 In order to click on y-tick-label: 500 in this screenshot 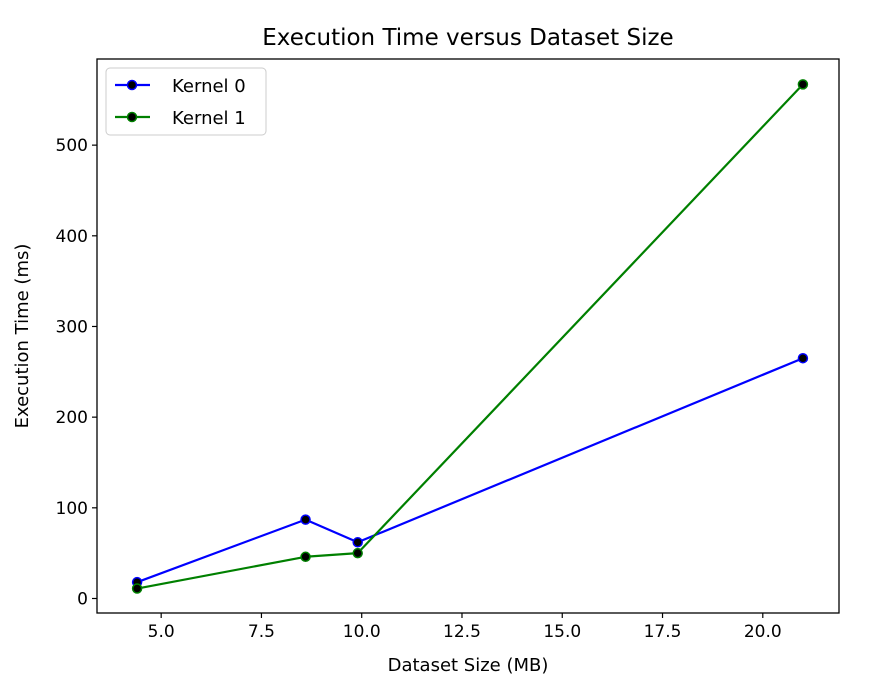, I will do `click(72, 146)`.